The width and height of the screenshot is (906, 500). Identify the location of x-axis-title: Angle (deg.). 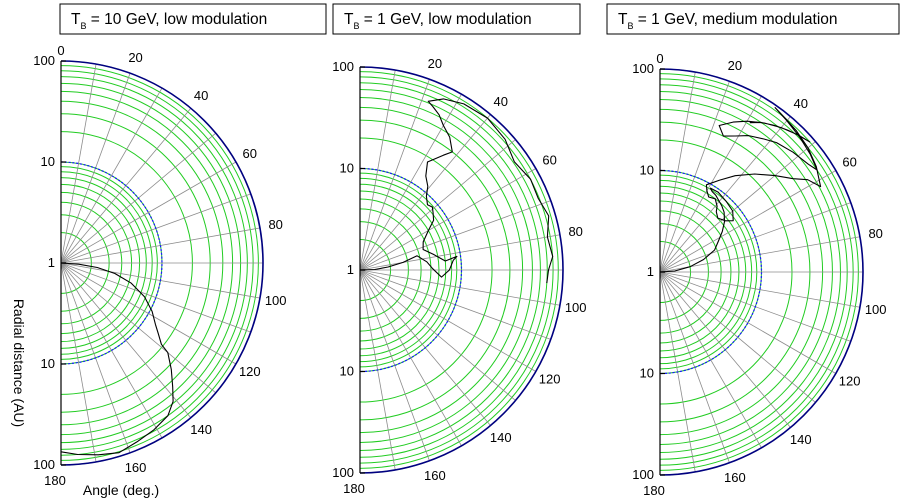
(121, 490).